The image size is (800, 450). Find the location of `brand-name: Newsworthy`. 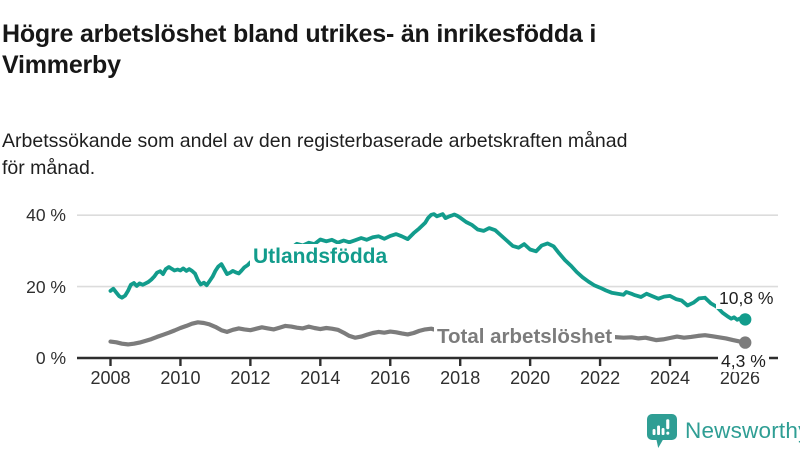

brand-name: Newsworthy is located at coordinates (742, 430).